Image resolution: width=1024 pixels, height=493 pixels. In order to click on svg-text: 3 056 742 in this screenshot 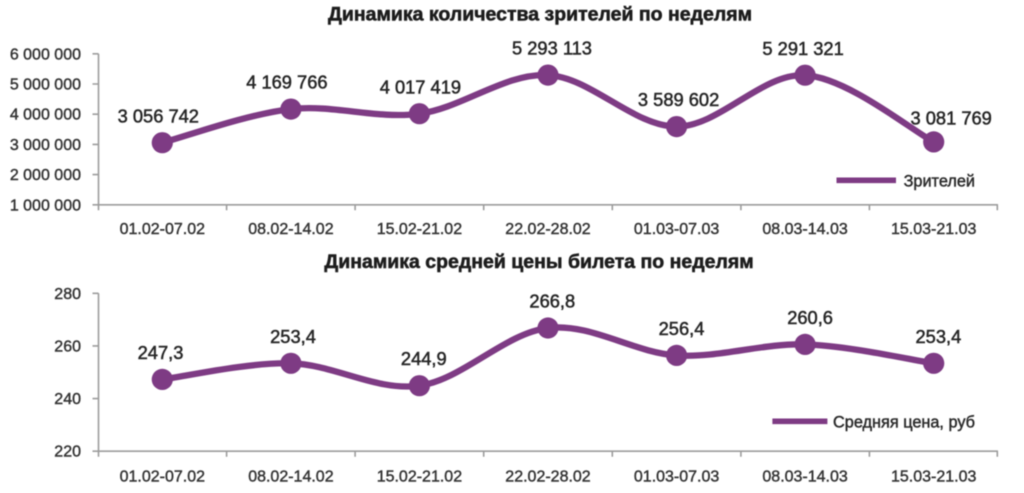, I will do `click(158, 115)`.